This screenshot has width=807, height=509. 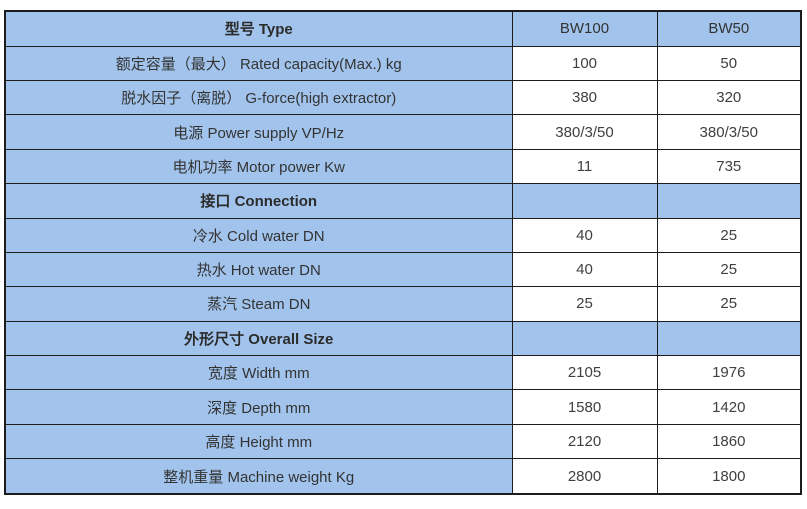 What do you see at coordinates (729, 98) in the screenshot?
I see `bw50-value: 320` at bounding box center [729, 98].